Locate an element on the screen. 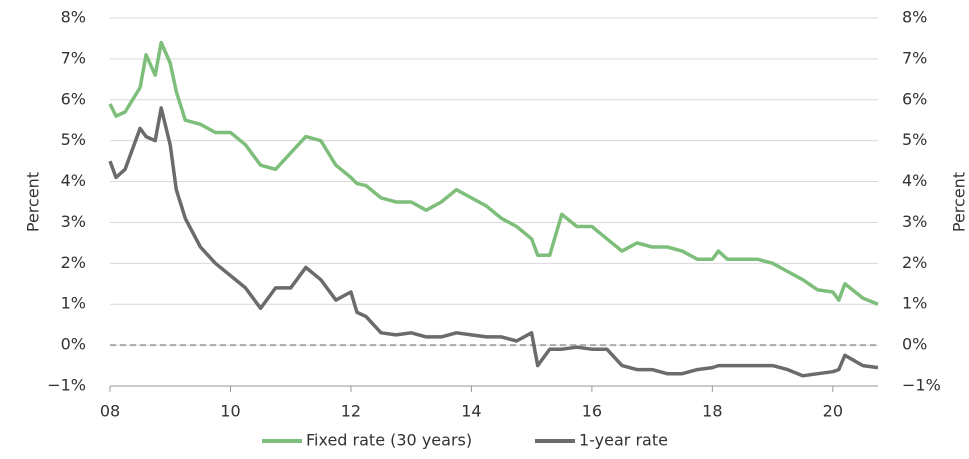 The width and height of the screenshot is (969, 459). x-tick-label: 10 is located at coordinates (230, 411).